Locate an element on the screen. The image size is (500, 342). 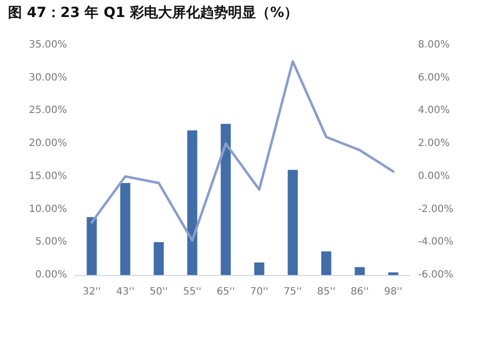
x-tick-label: 65'' is located at coordinates (225, 292).